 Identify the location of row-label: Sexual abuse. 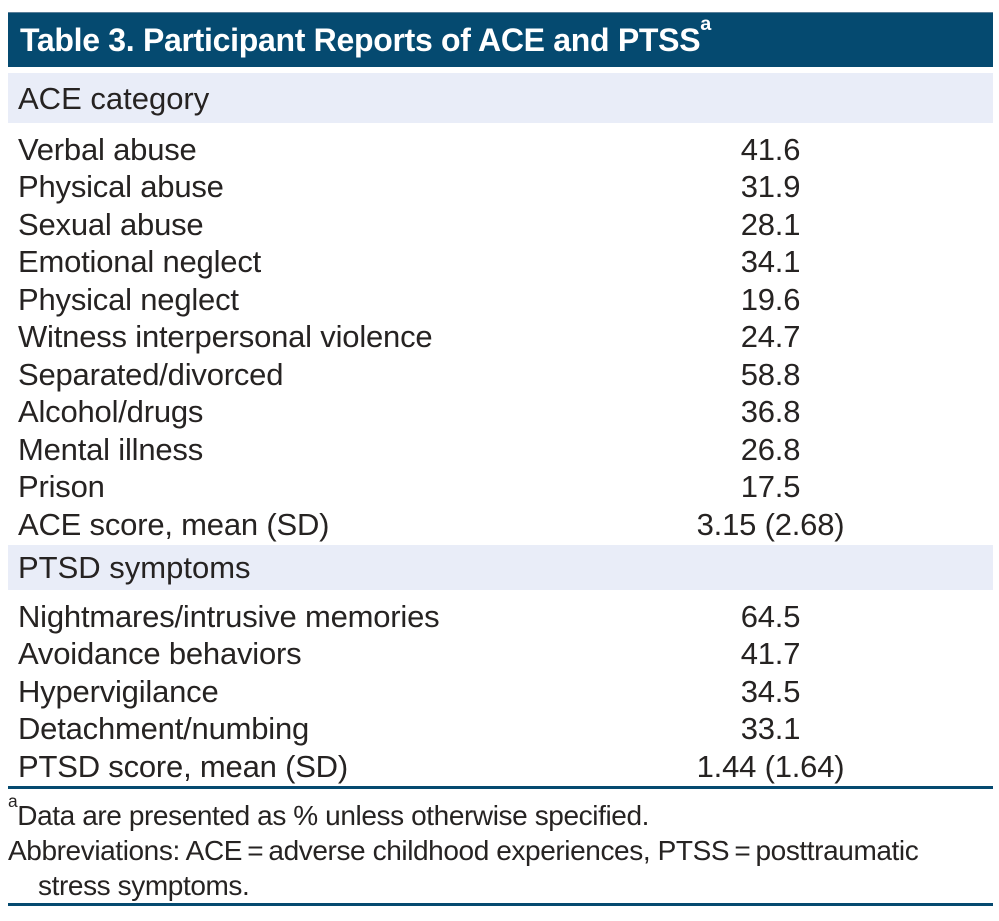
(111, 224).